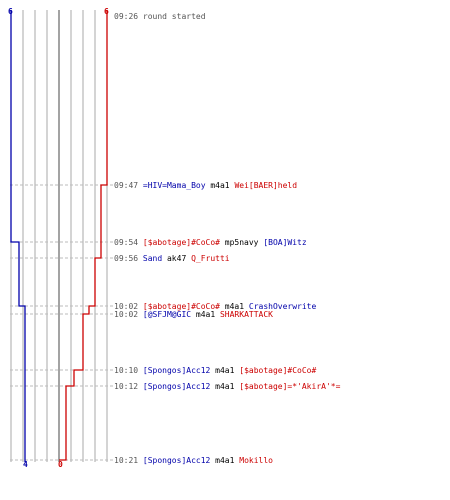 This screenshot has height=500, width=450. What do you see at coordinates (128, 242) in the screenshot?
I see `event-time: 09:54` at bounding box center [128, 242].